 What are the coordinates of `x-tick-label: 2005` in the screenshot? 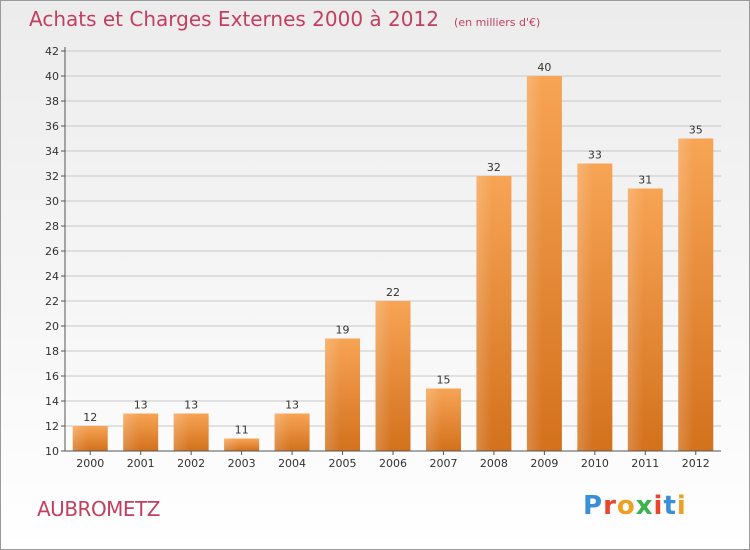 It's located at (343, 463).